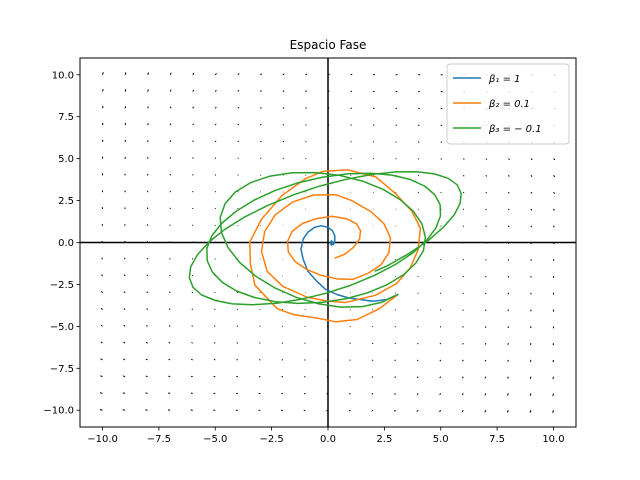 The height and width of the screenshot is (480, 640). Describe the element at coordinates (58, 411) in the screenshot. I see `y-tick-label: −10.0` at that location.